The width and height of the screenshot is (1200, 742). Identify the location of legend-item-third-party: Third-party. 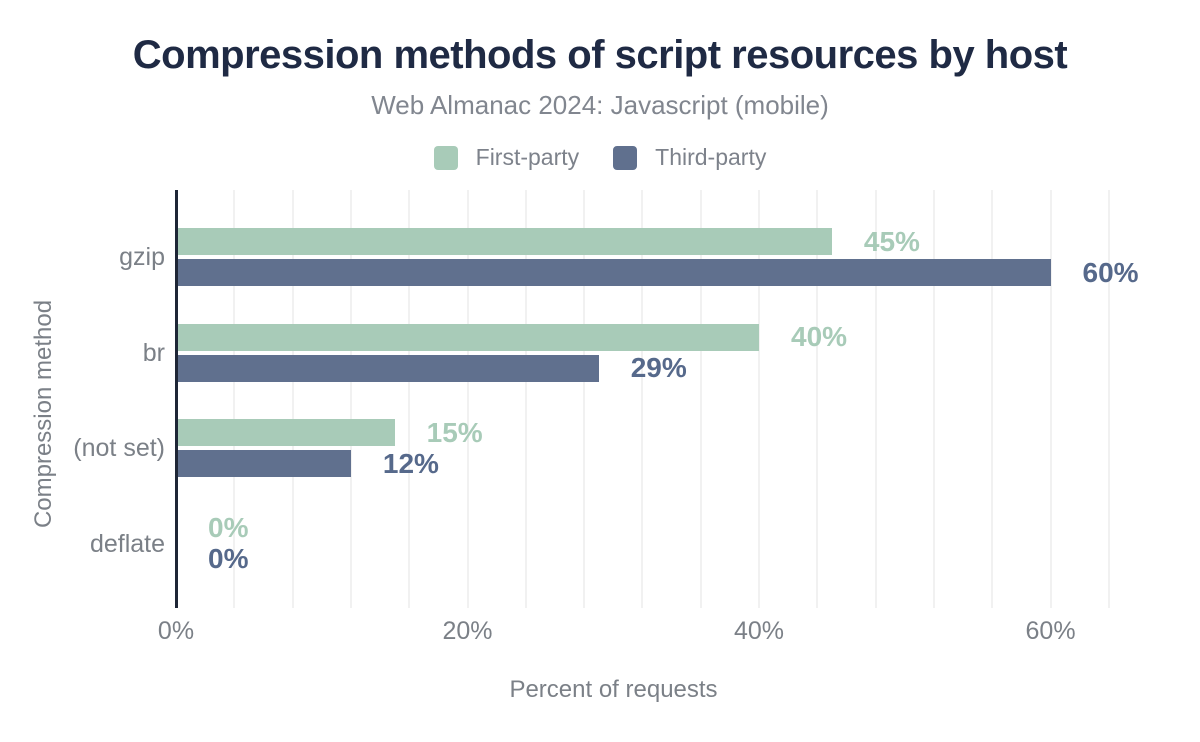
(689, 157).